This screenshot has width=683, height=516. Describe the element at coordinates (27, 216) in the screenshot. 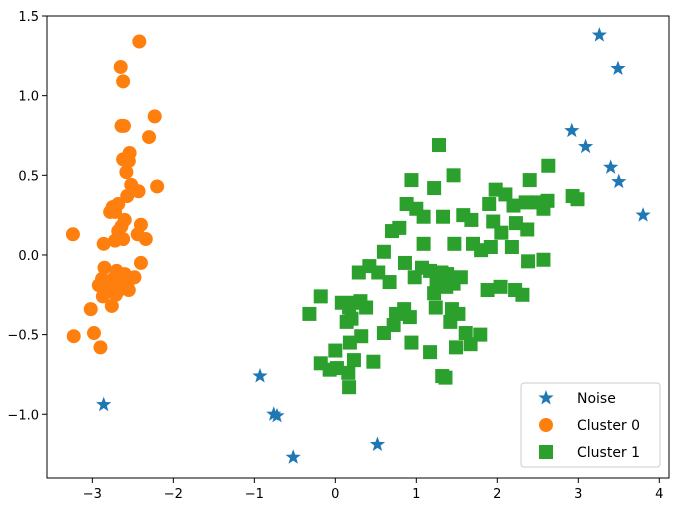

I see `y-axis: −1.0 −0.5 0.0 0.5 1.0 1.5` at that location.